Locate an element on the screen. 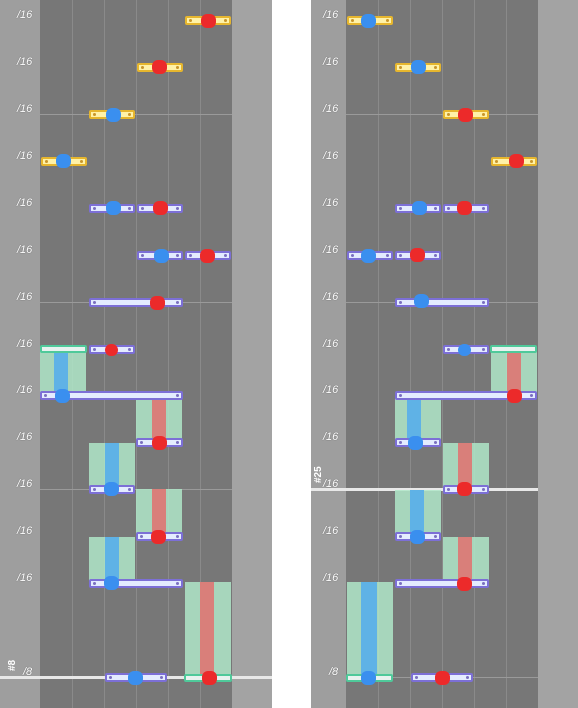 This screenshot has width=578, height=708. measure-line is located at coordinates (424, 489).